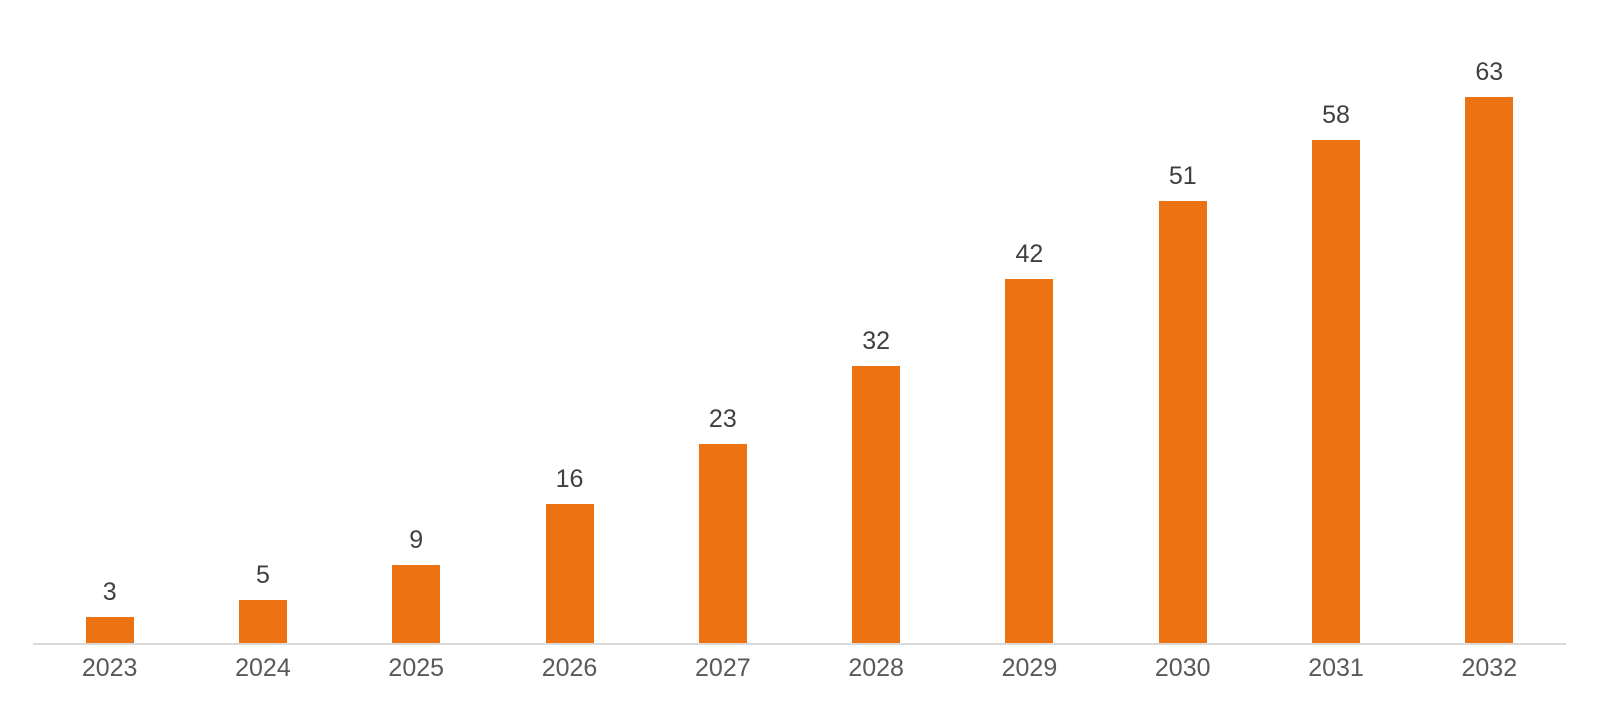 The width and height of the screenshot is (1600, 716). I want to click on x-tick-label: 2032, so click(1489, 668).